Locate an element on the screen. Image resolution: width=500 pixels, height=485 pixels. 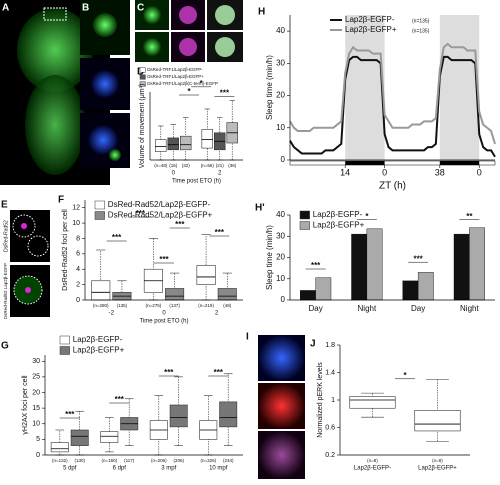
n-label: (n=150) is located at coordinates (109, 460).